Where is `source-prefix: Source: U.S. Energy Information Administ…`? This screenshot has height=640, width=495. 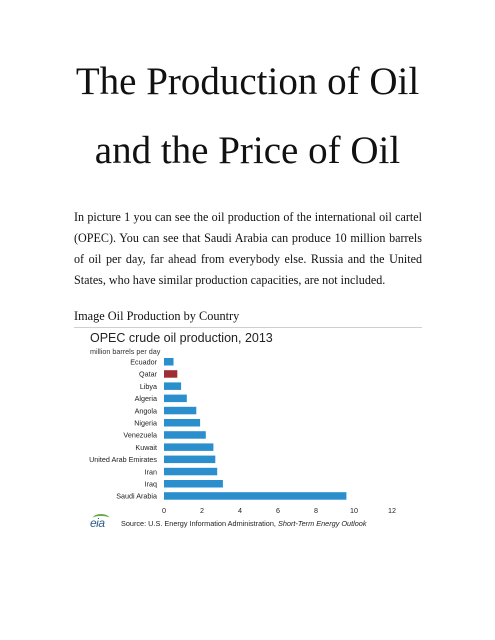 source-prefix: Source: U.S. Energy Information Administ… is located at coordinates (199, 523).